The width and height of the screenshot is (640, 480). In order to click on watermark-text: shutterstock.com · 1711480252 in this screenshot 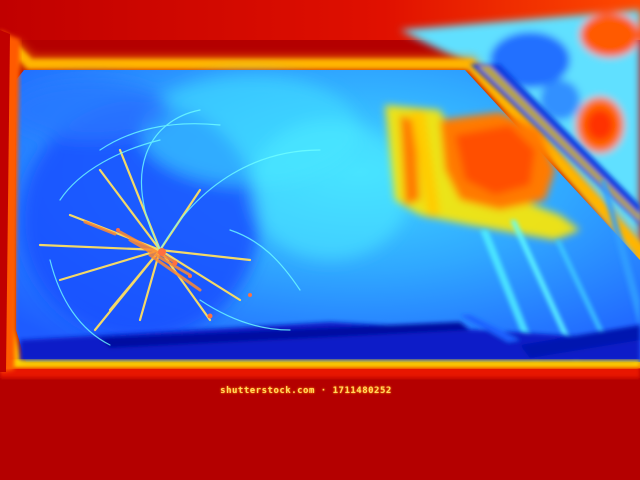, I will do `click(306, 391)`.